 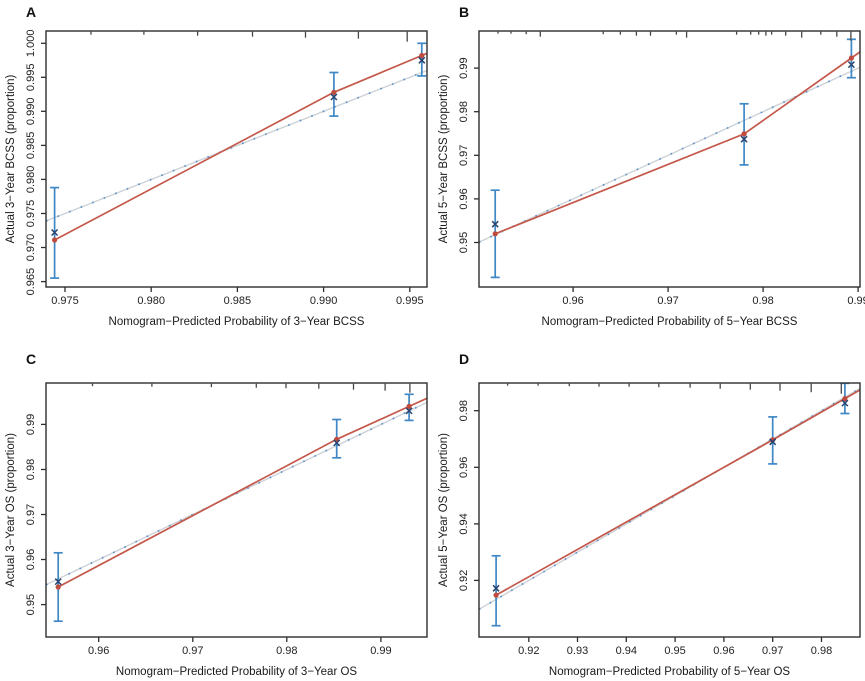 What do you see at coordinates (31, 248) in the screenshot?
I see `svg-text: 0.970` at bounding box center [31, 248].